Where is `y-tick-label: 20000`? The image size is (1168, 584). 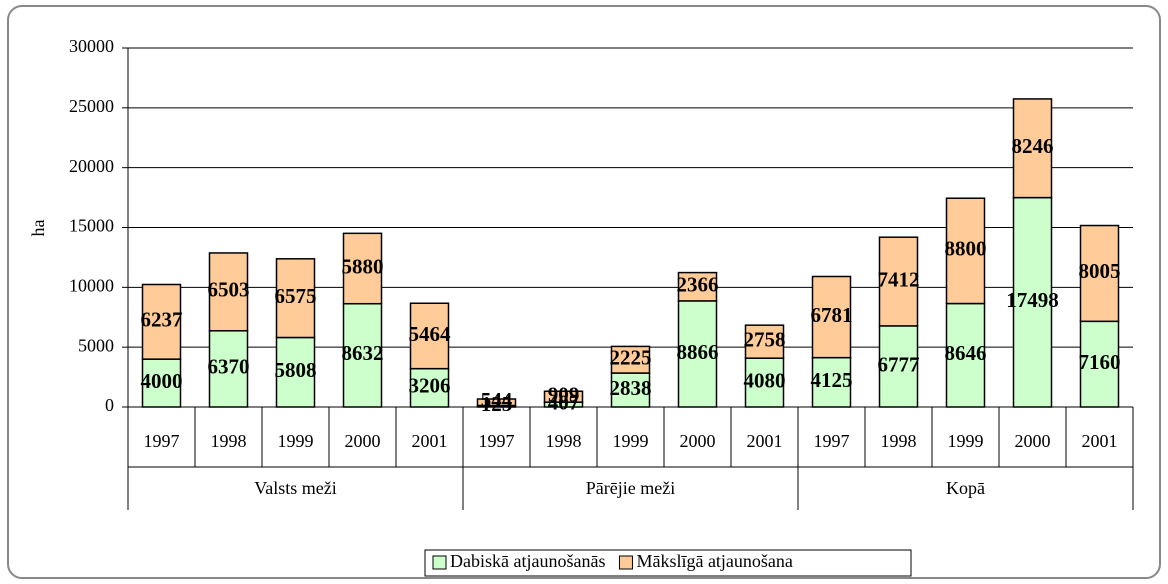
y-tick-label: 20000 is located at coordinates (91, 166).